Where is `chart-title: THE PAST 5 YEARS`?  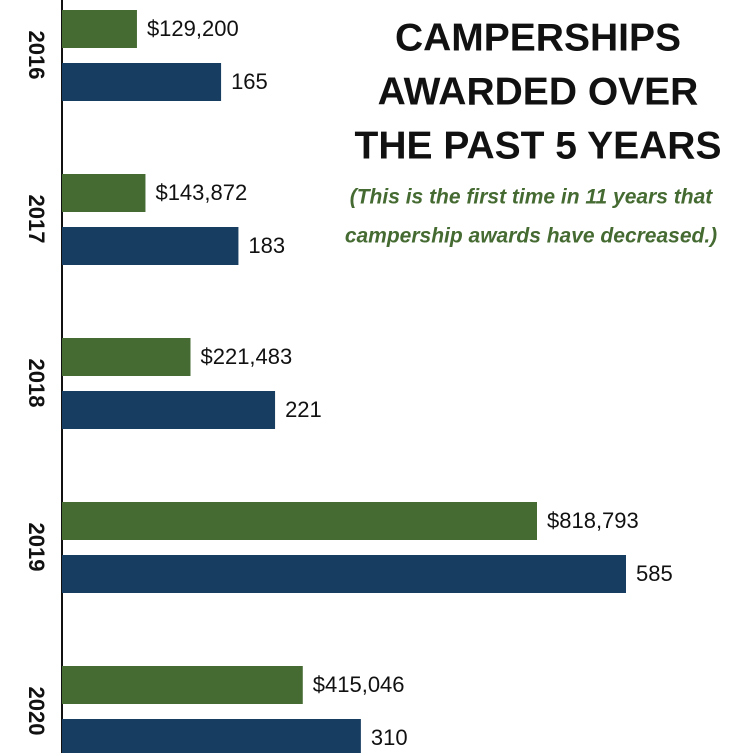 chart-title: THE PAST 5 YEARS is located at coordinates (538, 145).